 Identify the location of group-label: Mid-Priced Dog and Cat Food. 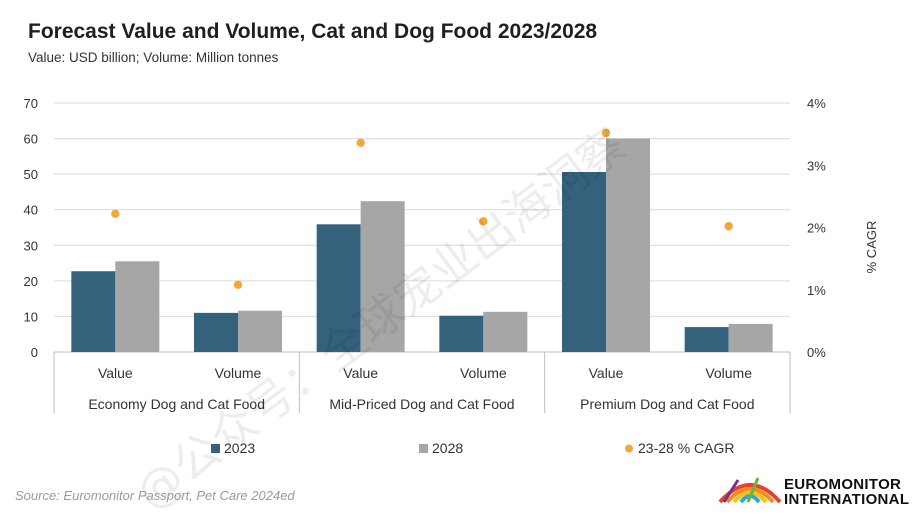
(421, 404).